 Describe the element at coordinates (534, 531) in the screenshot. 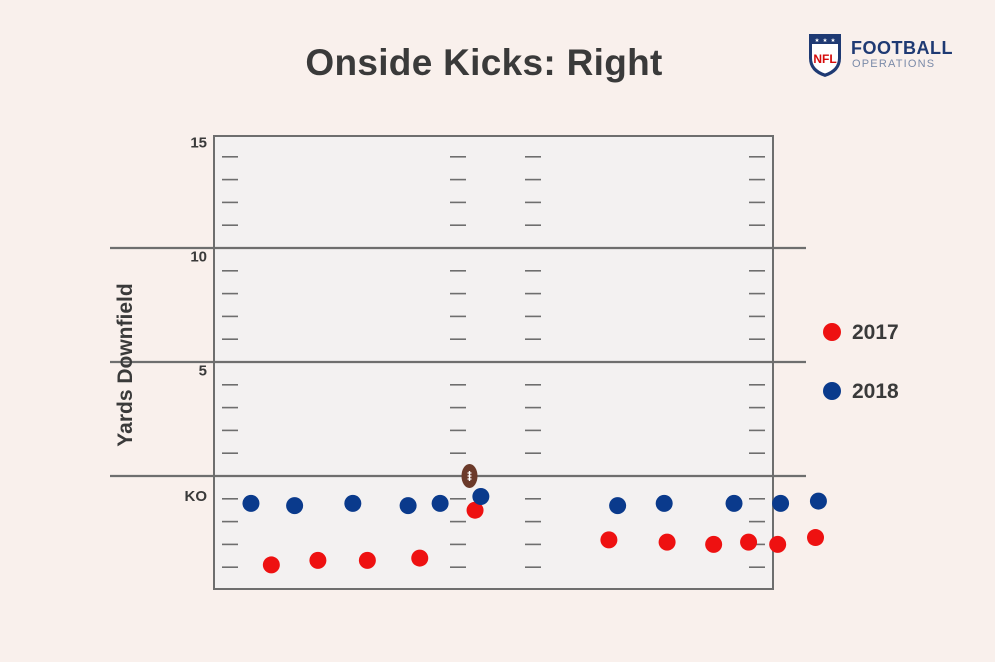

I see `data-points` at that location.